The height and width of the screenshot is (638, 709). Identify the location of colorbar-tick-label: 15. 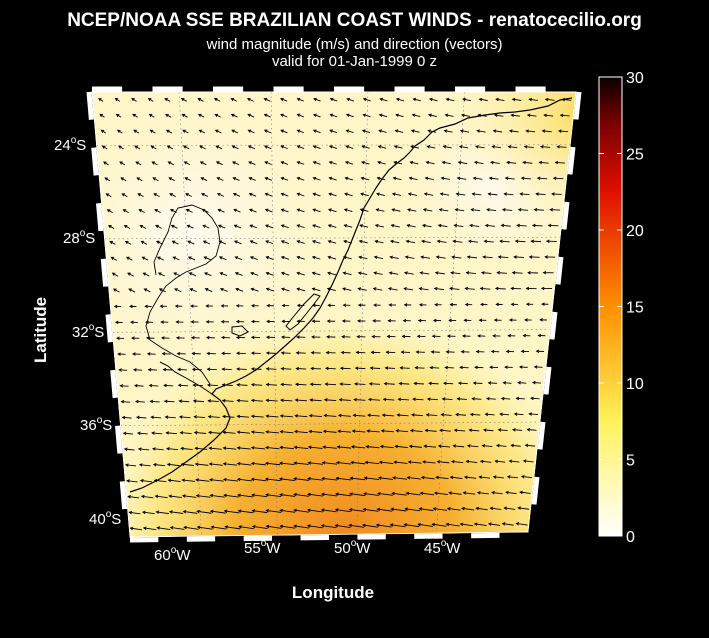
(635, 308).